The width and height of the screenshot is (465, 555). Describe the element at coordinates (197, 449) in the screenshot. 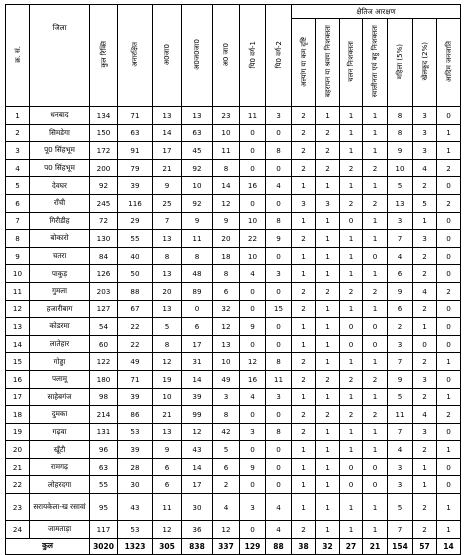

I see `cell-value: 43` at that location.